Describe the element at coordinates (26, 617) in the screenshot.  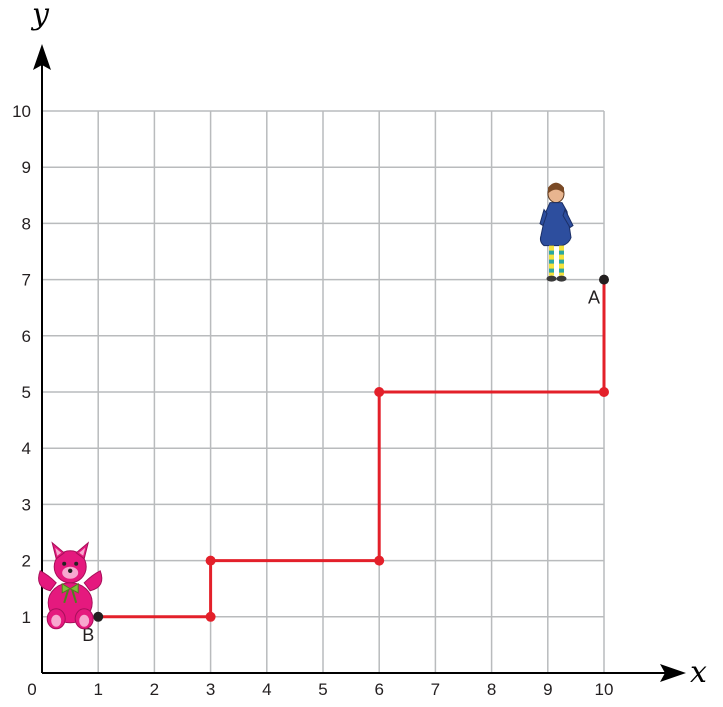
I see `y-tick-label: 1` at that location.